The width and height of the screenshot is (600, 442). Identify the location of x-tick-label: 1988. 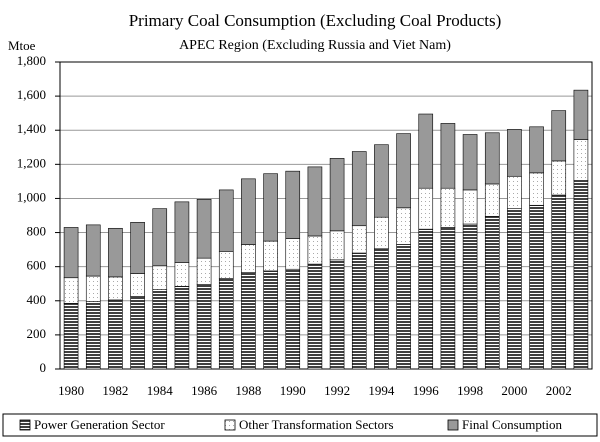
(248, 390).